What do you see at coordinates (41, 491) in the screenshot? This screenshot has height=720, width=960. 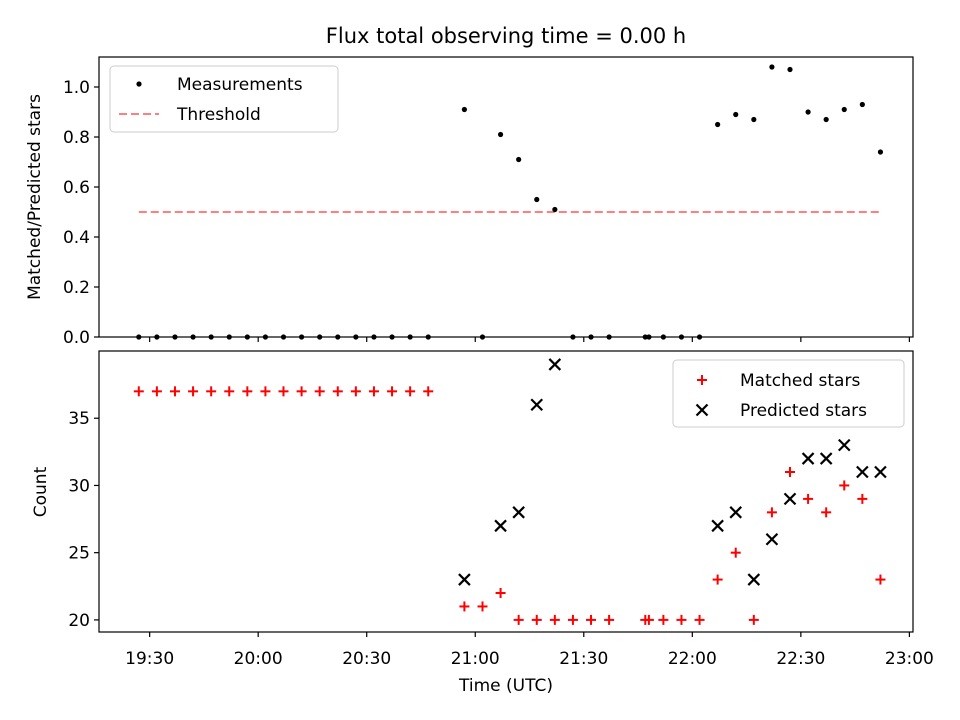 I see `bottom-chart-ylabel: Count` at bounding box center [41, 491].